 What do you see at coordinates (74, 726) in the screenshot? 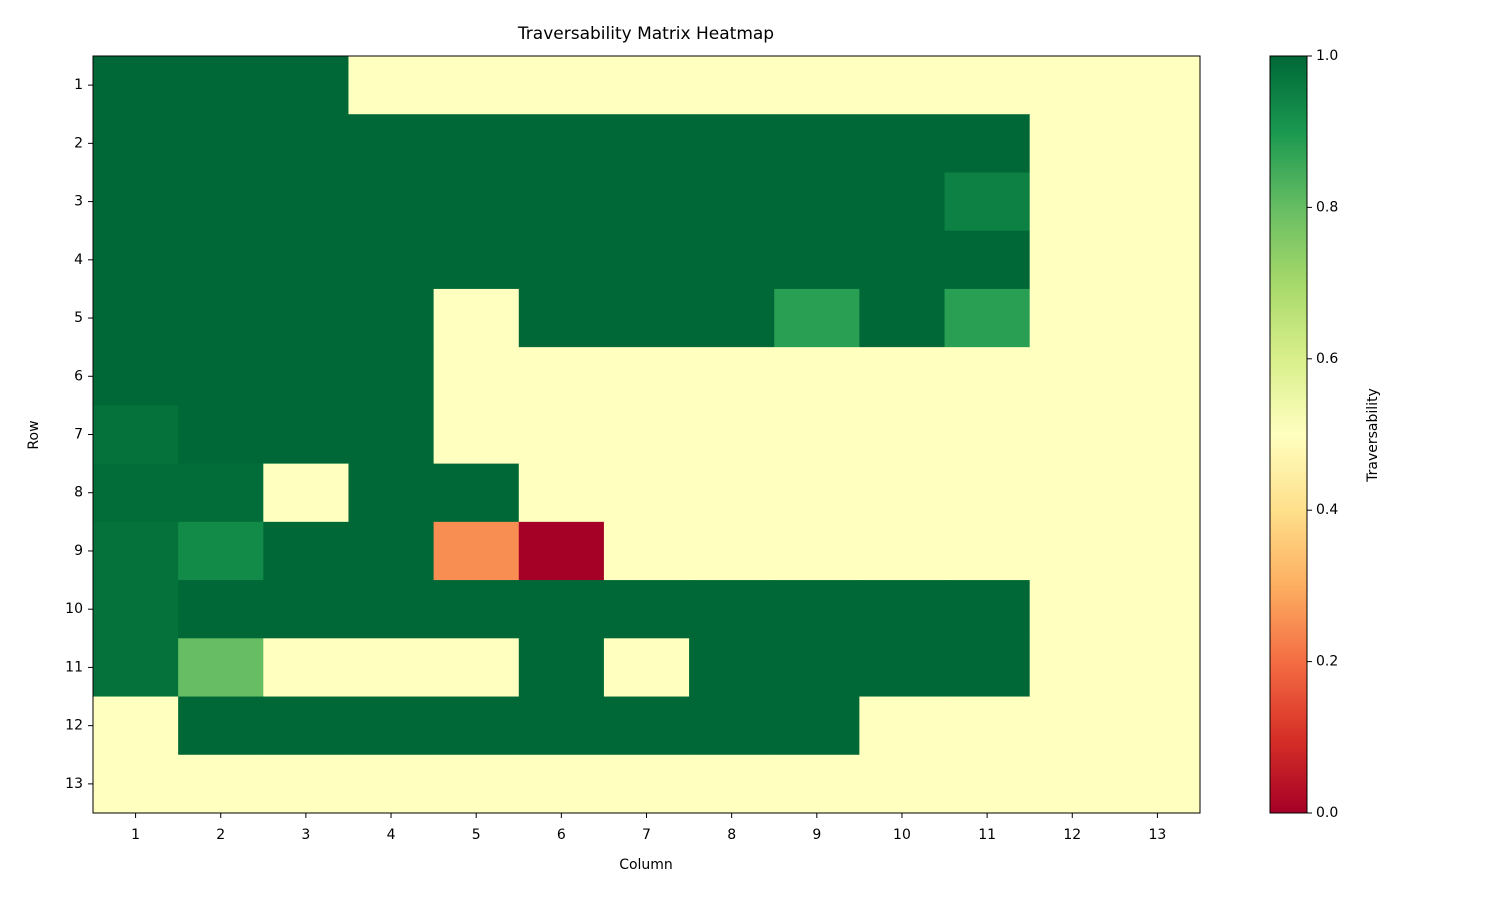
I see `y-tick-label: 12` at bounding box center [74, 726].